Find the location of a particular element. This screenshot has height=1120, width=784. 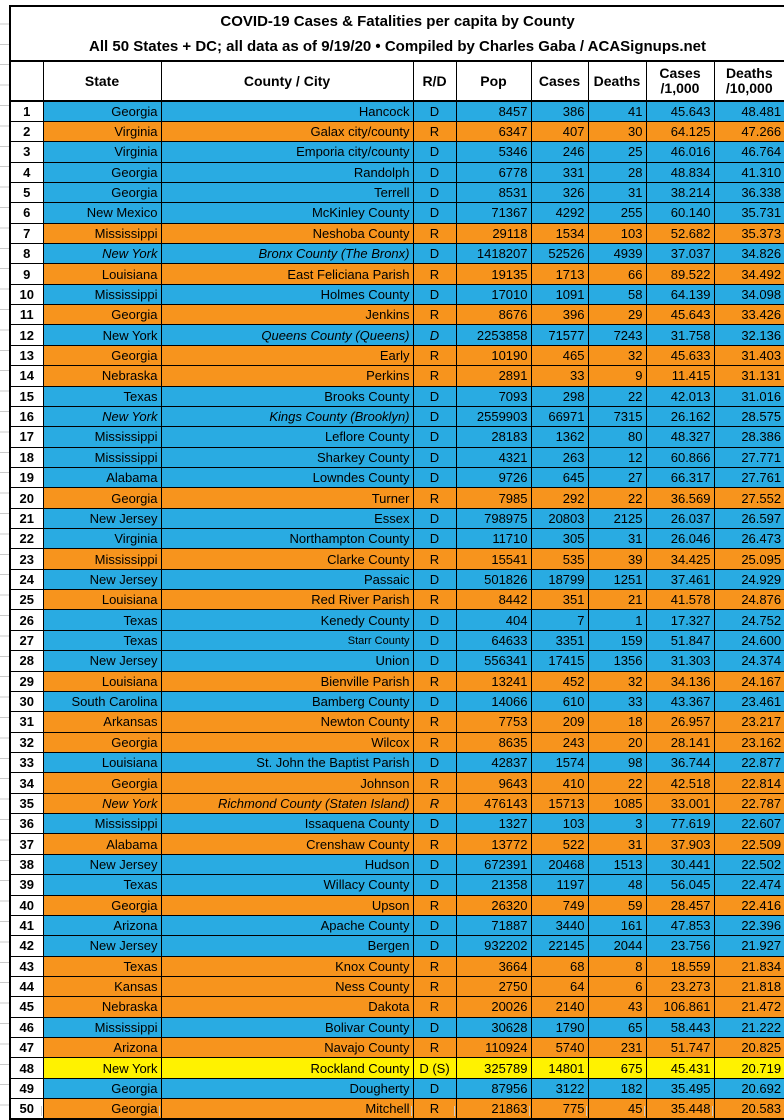

cell-rank: 25 is located at coordinates (26, 600).